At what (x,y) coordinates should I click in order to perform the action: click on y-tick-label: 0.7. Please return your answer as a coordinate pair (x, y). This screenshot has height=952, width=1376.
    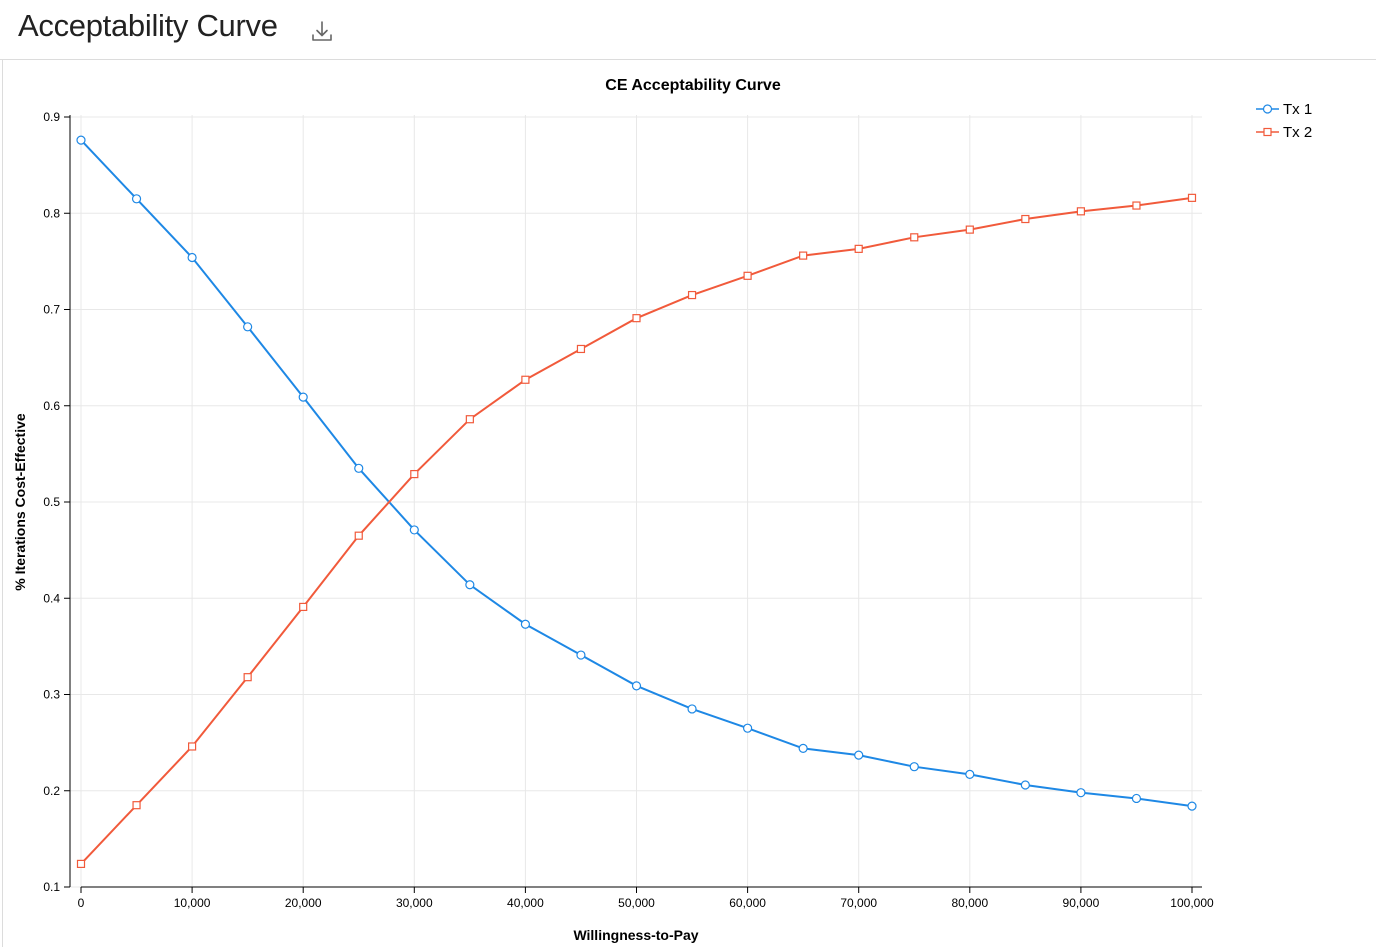
    Looking at the image, I should click on (51, 310).